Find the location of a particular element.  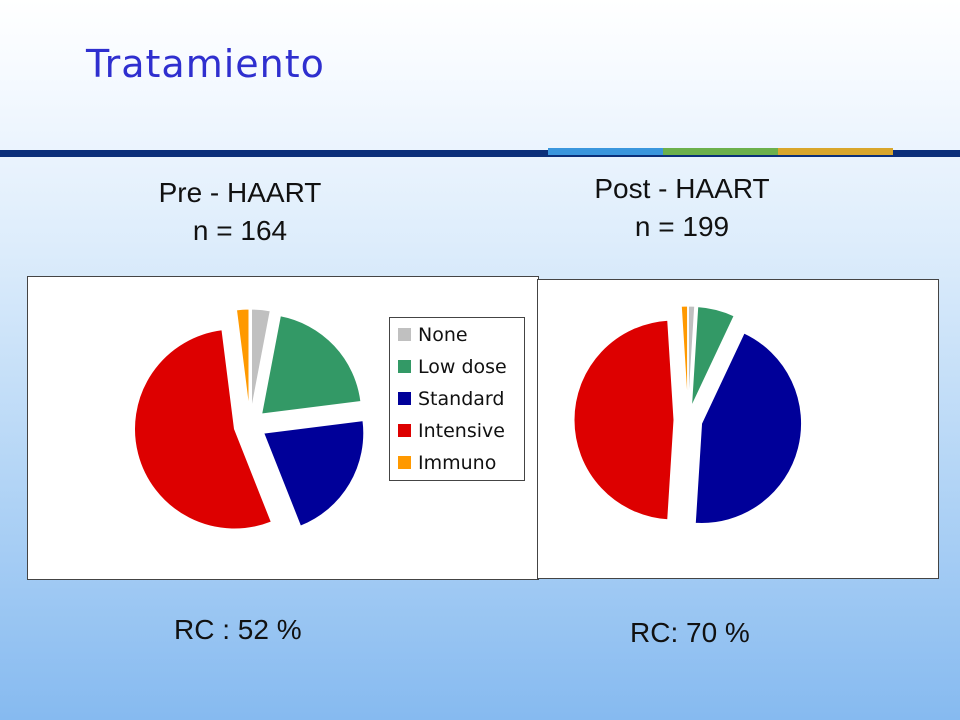

accent-bar-blue is located at coordinates (605, 151).